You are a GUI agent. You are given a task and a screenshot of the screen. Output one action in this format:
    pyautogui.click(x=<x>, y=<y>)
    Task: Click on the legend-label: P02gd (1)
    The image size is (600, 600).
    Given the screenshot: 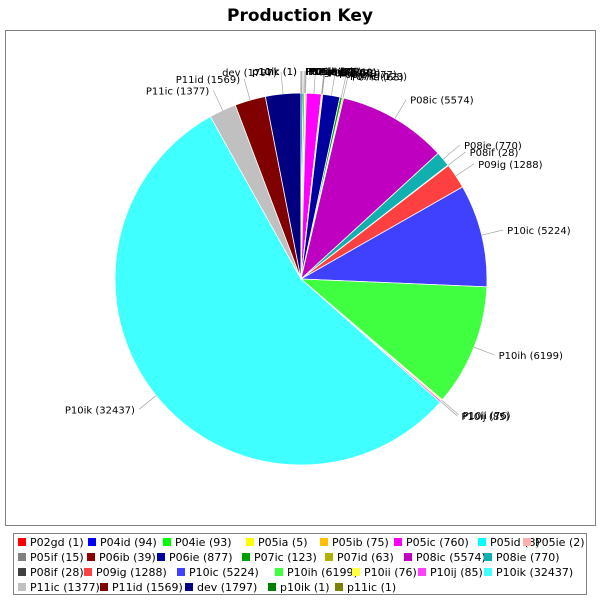 What is the action you would take?
    pyautogui.click(x=57, y=542)
    